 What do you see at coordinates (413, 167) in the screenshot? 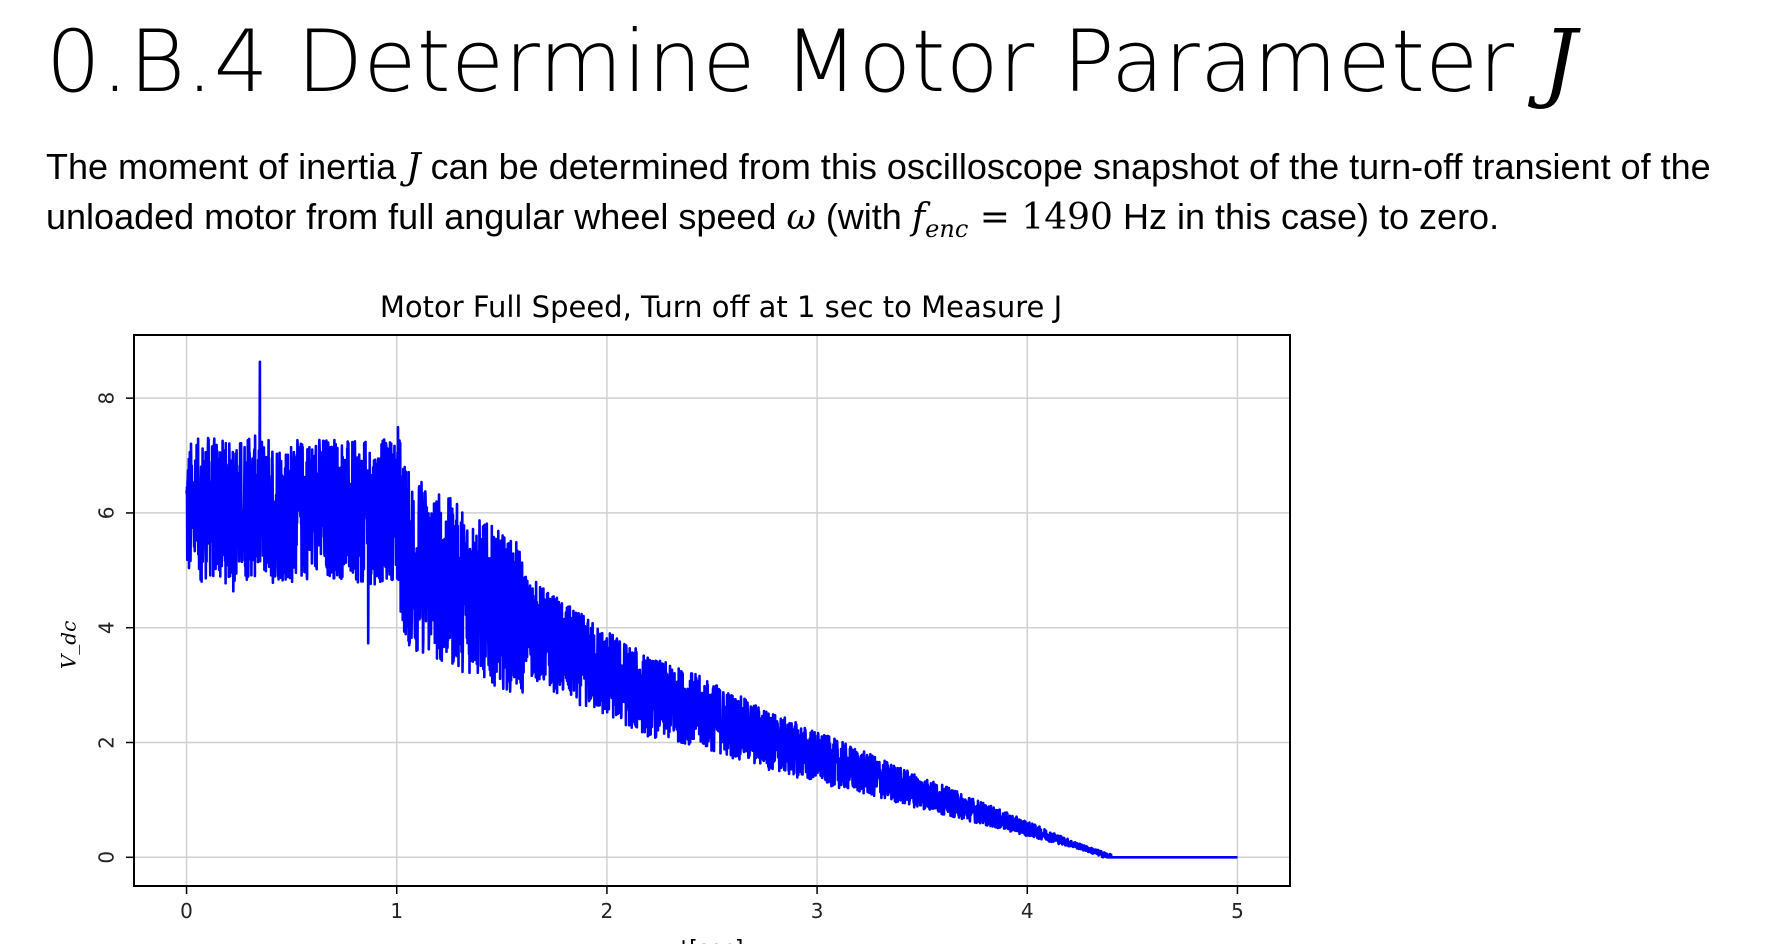
I see `desc-symbol-J: J` at bounding box center [413, 167].